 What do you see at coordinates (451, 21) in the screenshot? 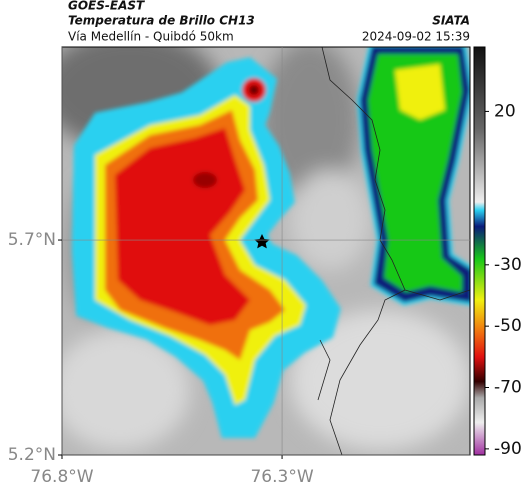
I see `source: SIATA` at bounding box center [451, 21].